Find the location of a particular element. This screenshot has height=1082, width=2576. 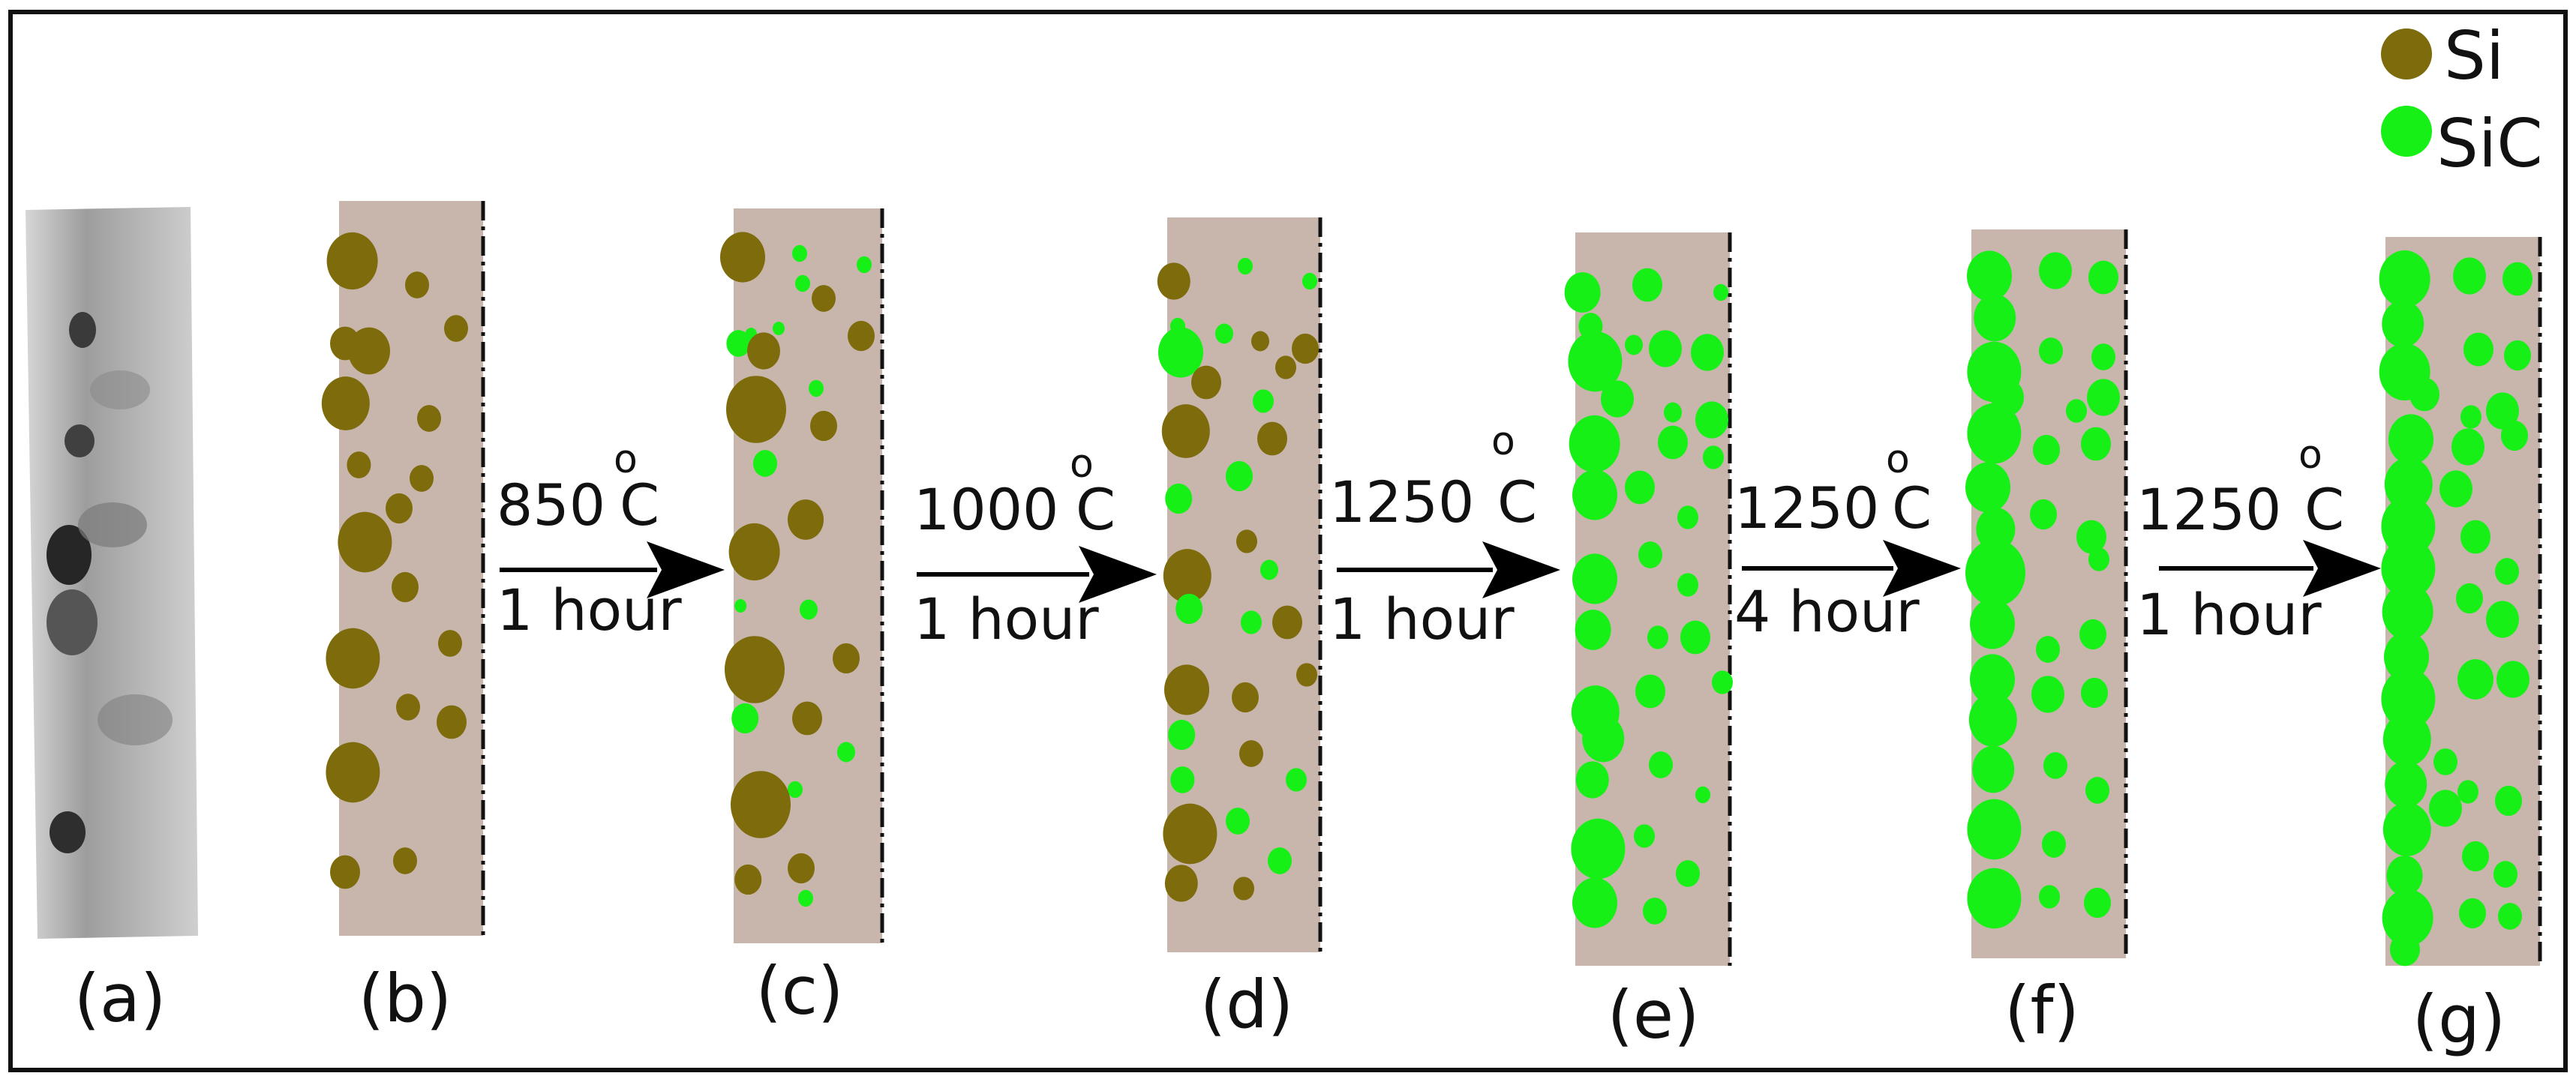

temperature-unit: C is located at coordinates (1095, 509).